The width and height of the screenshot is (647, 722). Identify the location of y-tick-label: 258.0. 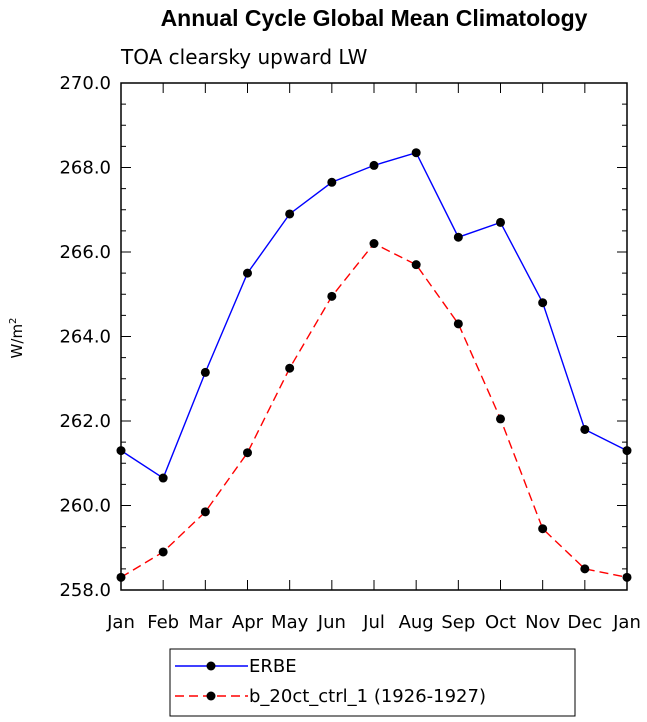
(85, 590).